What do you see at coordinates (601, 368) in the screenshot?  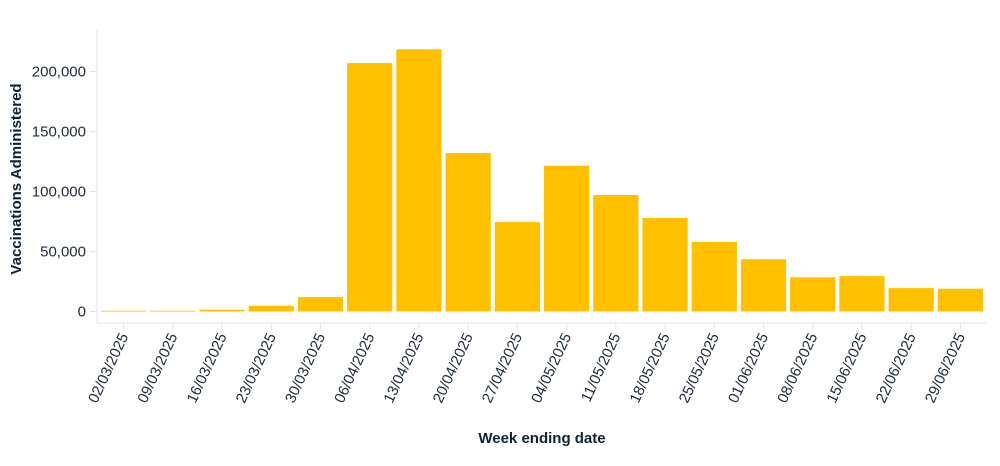 I see `x-tick-label: 11/05/2025` at bounding box center [601, 368].